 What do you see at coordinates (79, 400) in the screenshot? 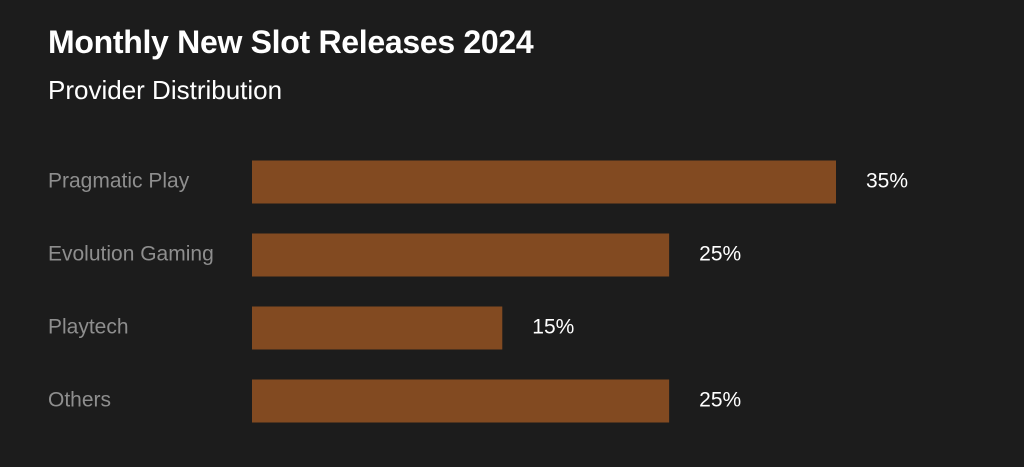
I see `category-label: Others` at bounding box center [79, 400].